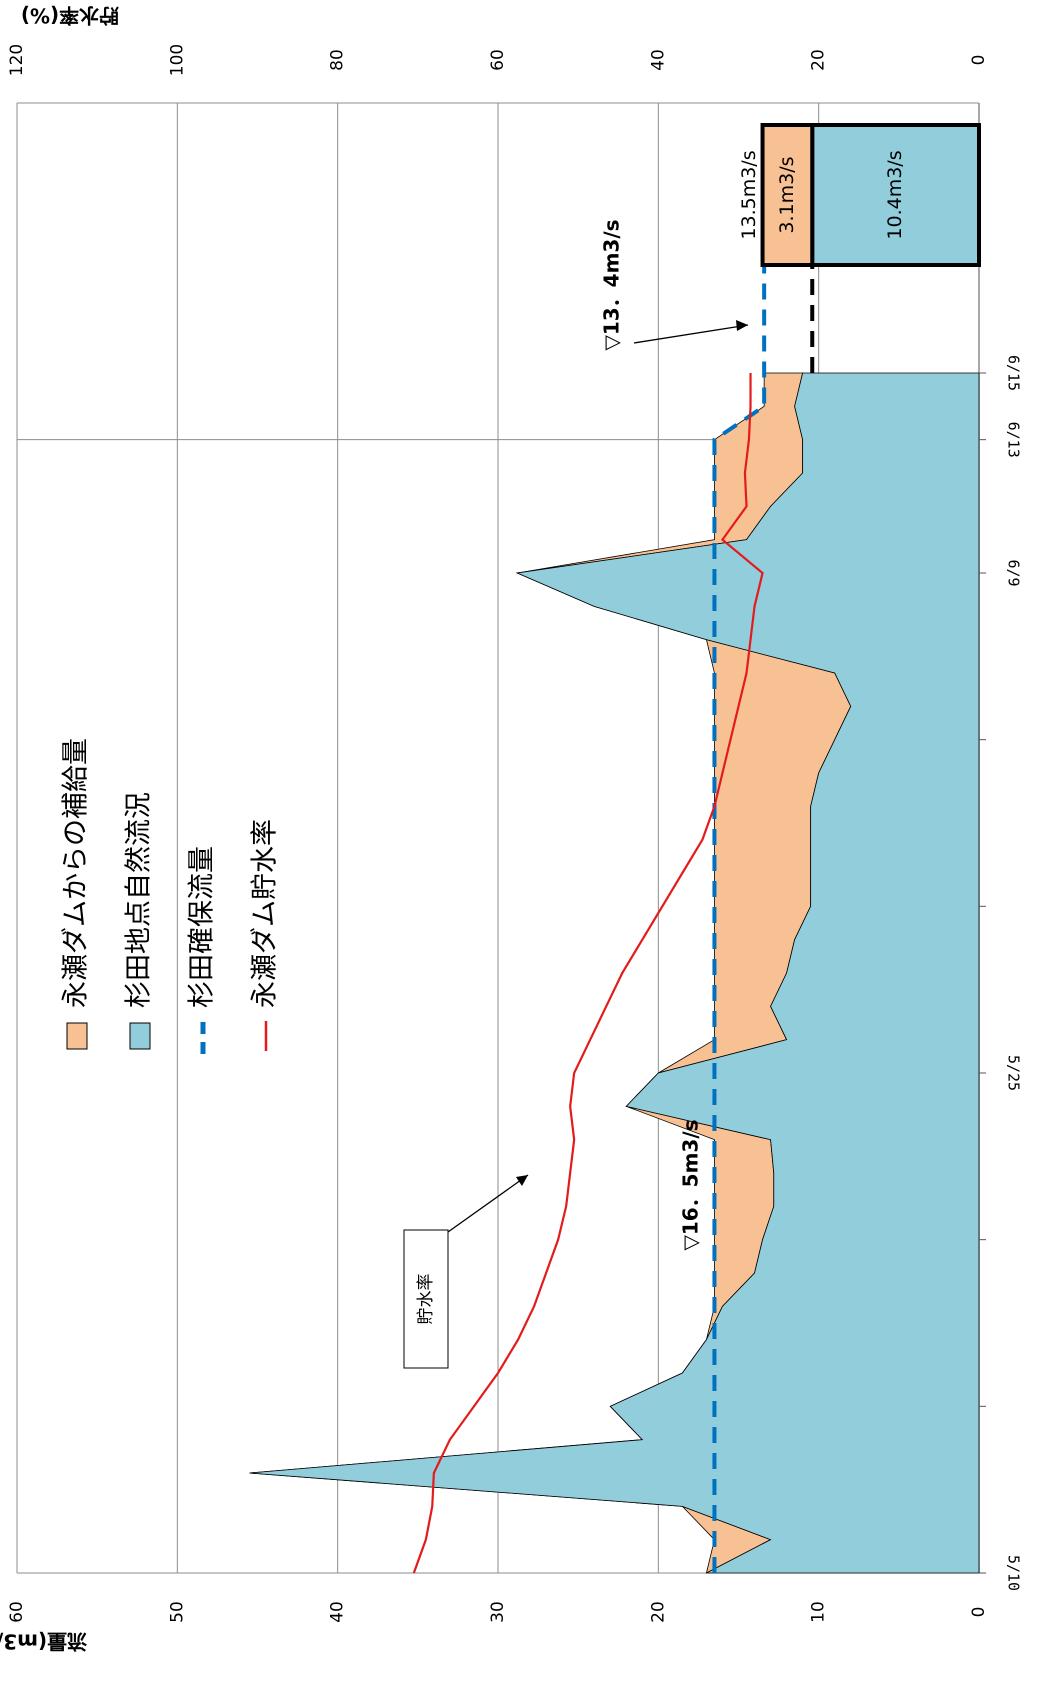 The width and height of the screenshot is (1043, 1695). I want to click on storage-tick-label: 0, so click(979, 60).